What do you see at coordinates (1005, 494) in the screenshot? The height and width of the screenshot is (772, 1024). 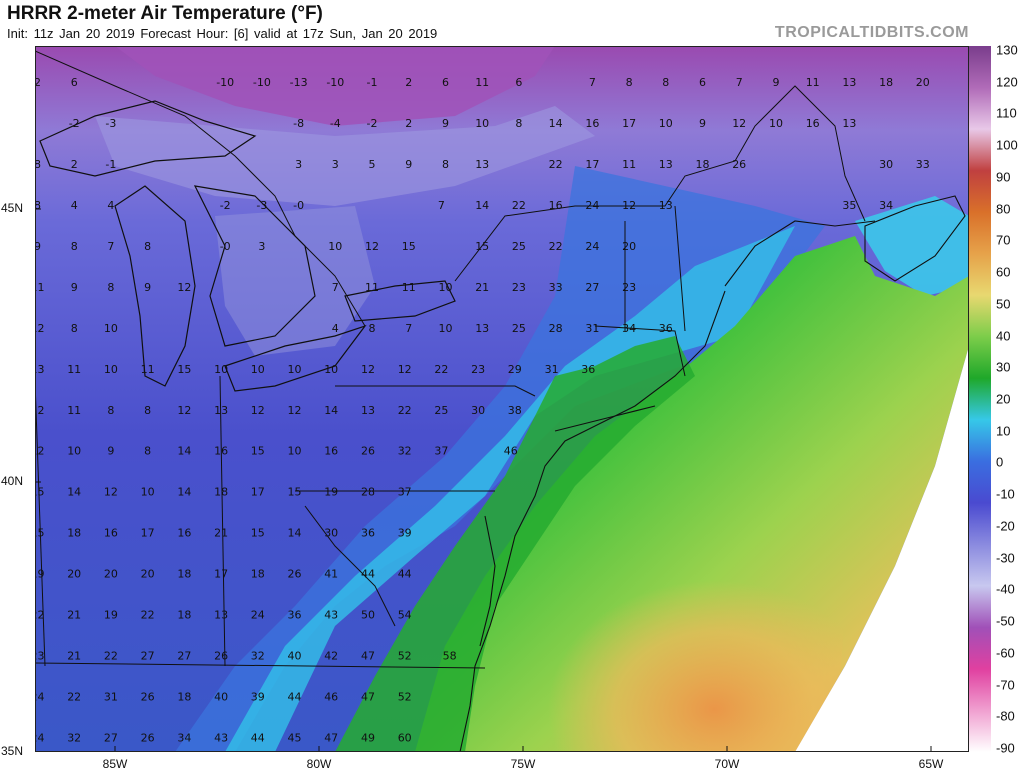 I see `colorbar-label: -10` at bounding box center [1005, 494].